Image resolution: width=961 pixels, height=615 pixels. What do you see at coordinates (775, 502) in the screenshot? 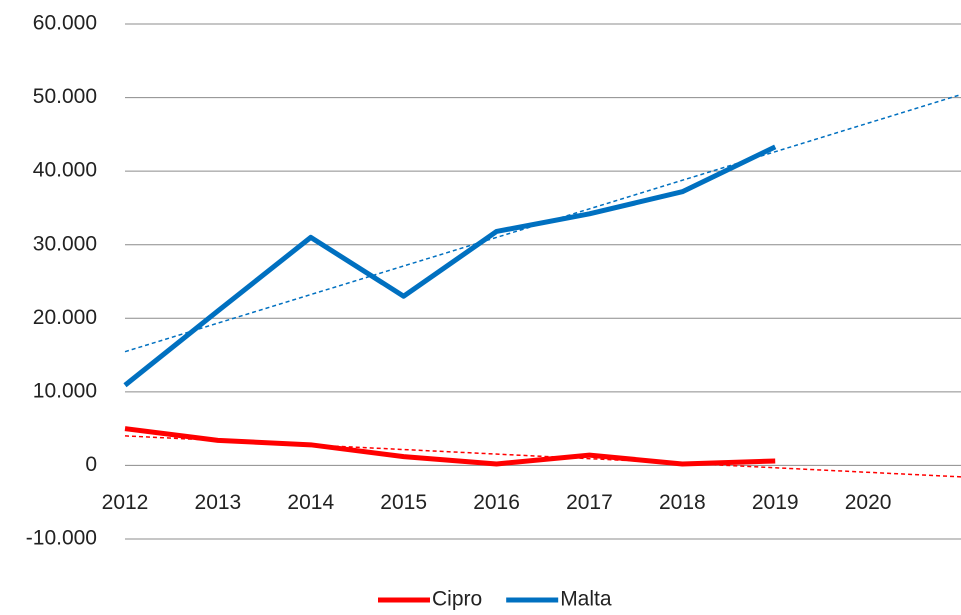
I see `x-tick-label: 2019` at bounding box center [775, 502].